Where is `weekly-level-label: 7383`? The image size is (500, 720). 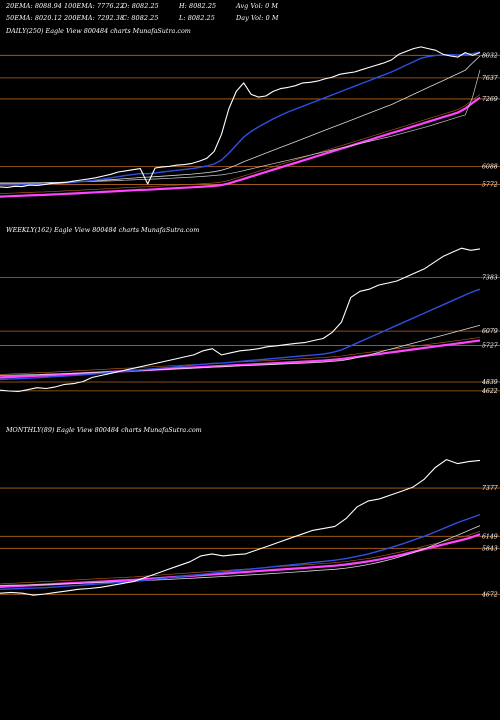
weekly-level-label: 7383 is located at coordinates (490, 278).